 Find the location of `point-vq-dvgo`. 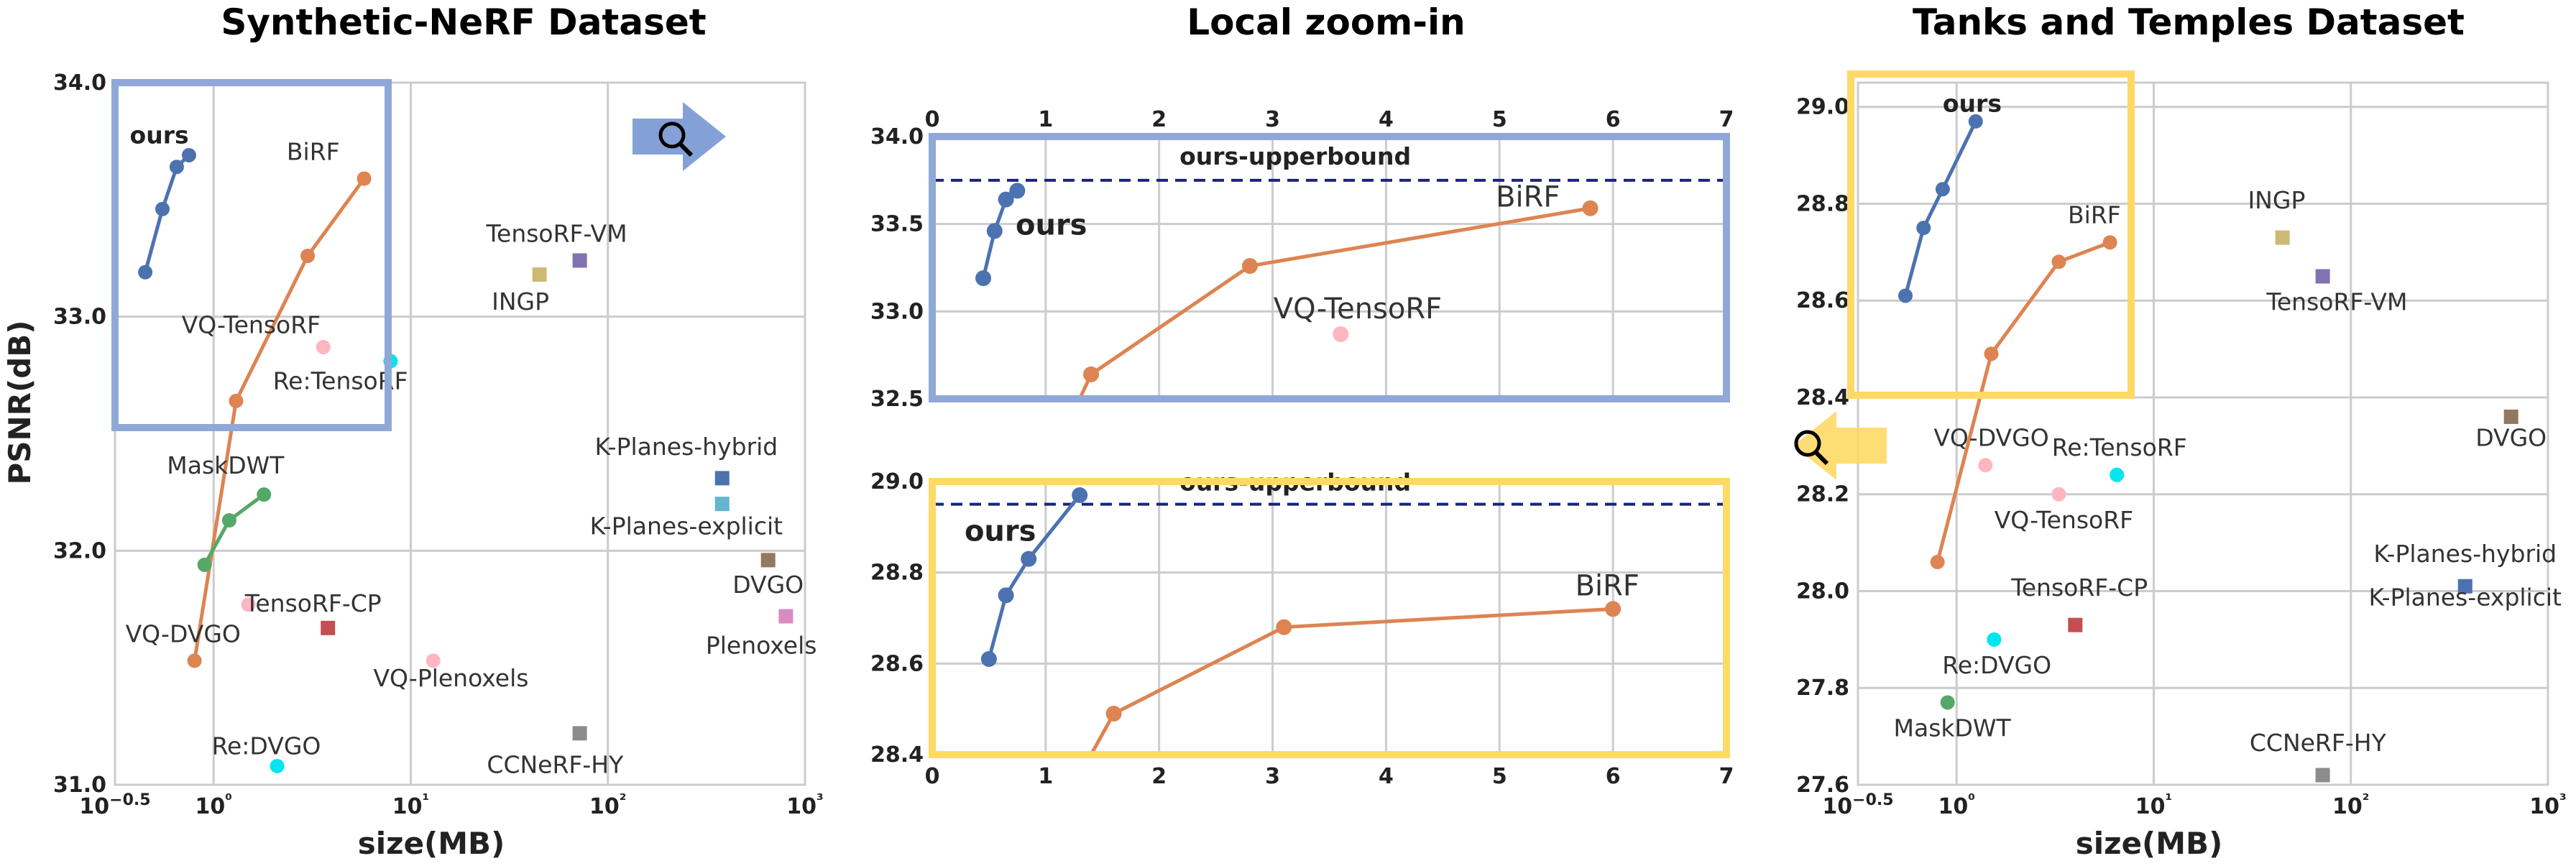

point-vq-dvgo is located at coordinates (328, 627).